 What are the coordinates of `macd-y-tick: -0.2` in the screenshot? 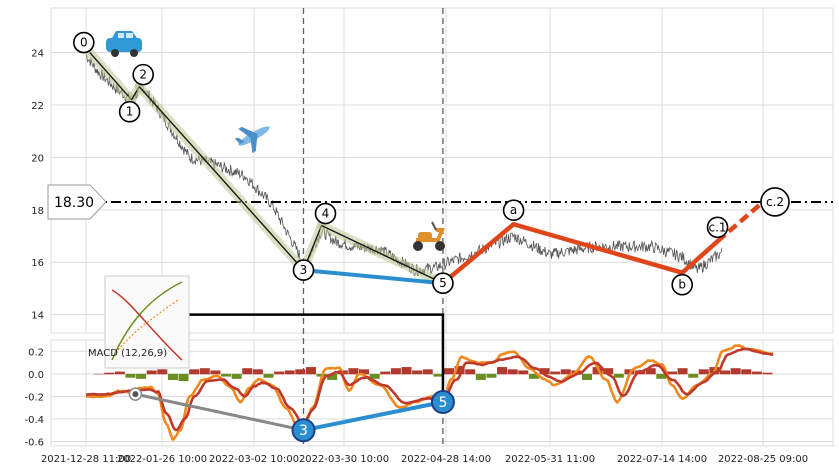 It's located at (34, 397).